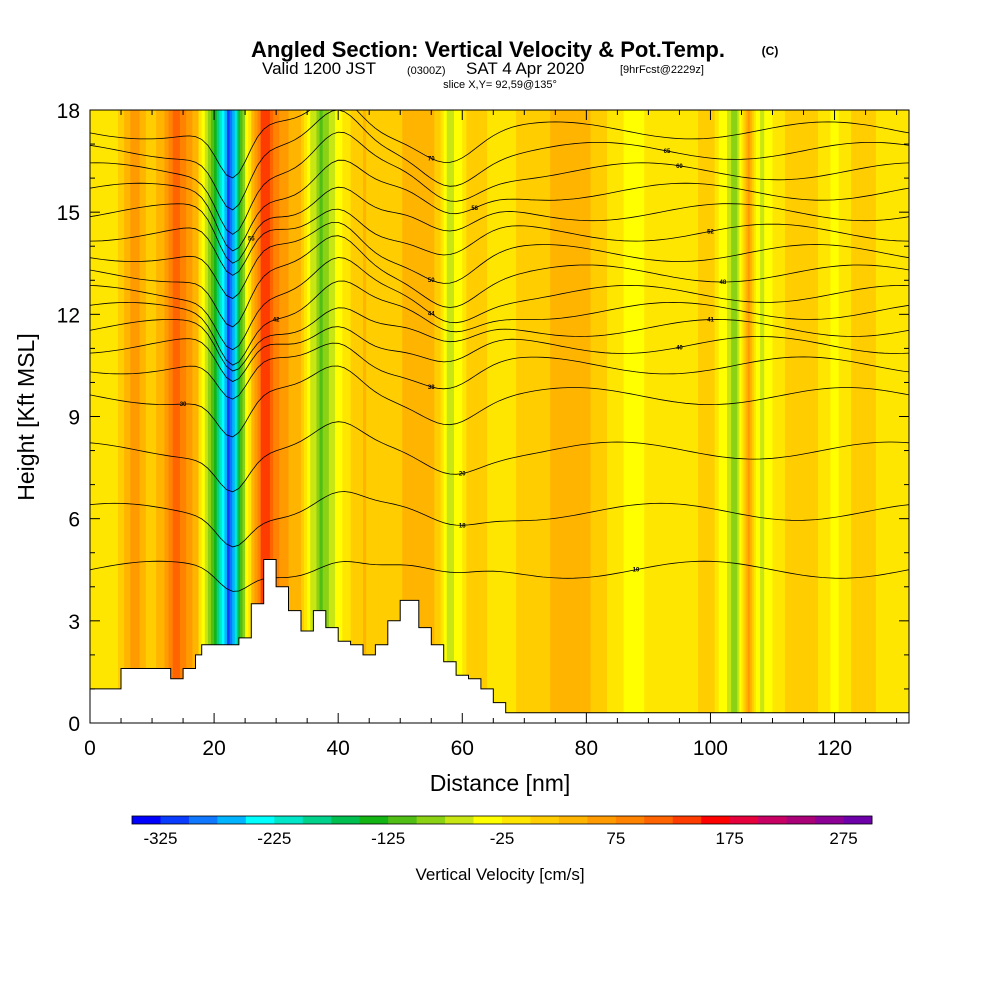 The width and height of the screenshot is (1000, 1000). What do you see at coordinates (276, 320) in the screenshot?
I see `theta-contour-label: 42` at bounding box center [276, 320].